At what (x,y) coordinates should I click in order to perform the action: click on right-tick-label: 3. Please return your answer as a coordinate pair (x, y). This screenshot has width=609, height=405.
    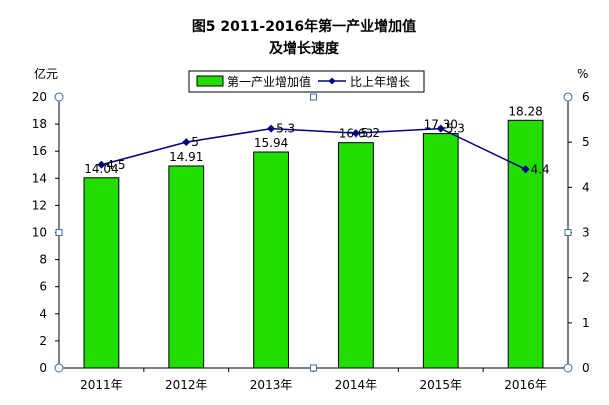
    Looking at the image, I should click on (586, 233).